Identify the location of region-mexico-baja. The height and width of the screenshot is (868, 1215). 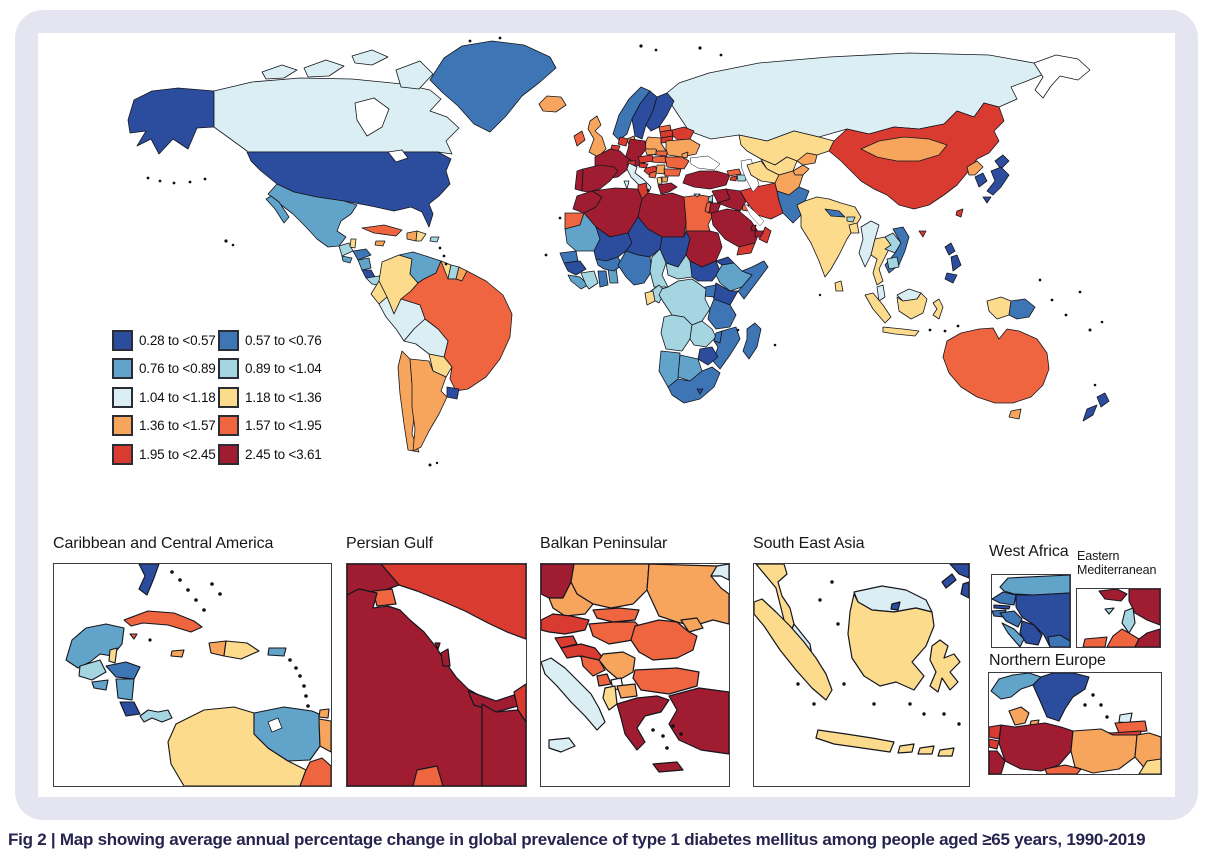
(277, 209).